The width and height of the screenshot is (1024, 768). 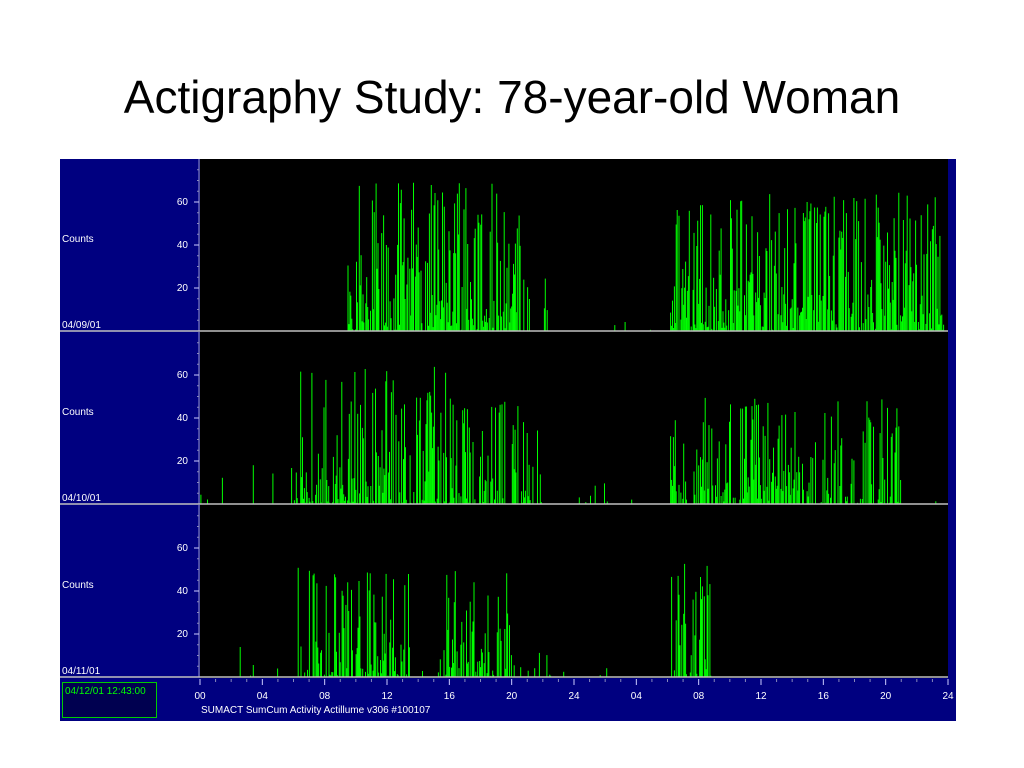 What do you see at coordinates (81, 671) in the screenshot?
I see `row-date-label: 04/11/01` at bounding box center [81, 671].